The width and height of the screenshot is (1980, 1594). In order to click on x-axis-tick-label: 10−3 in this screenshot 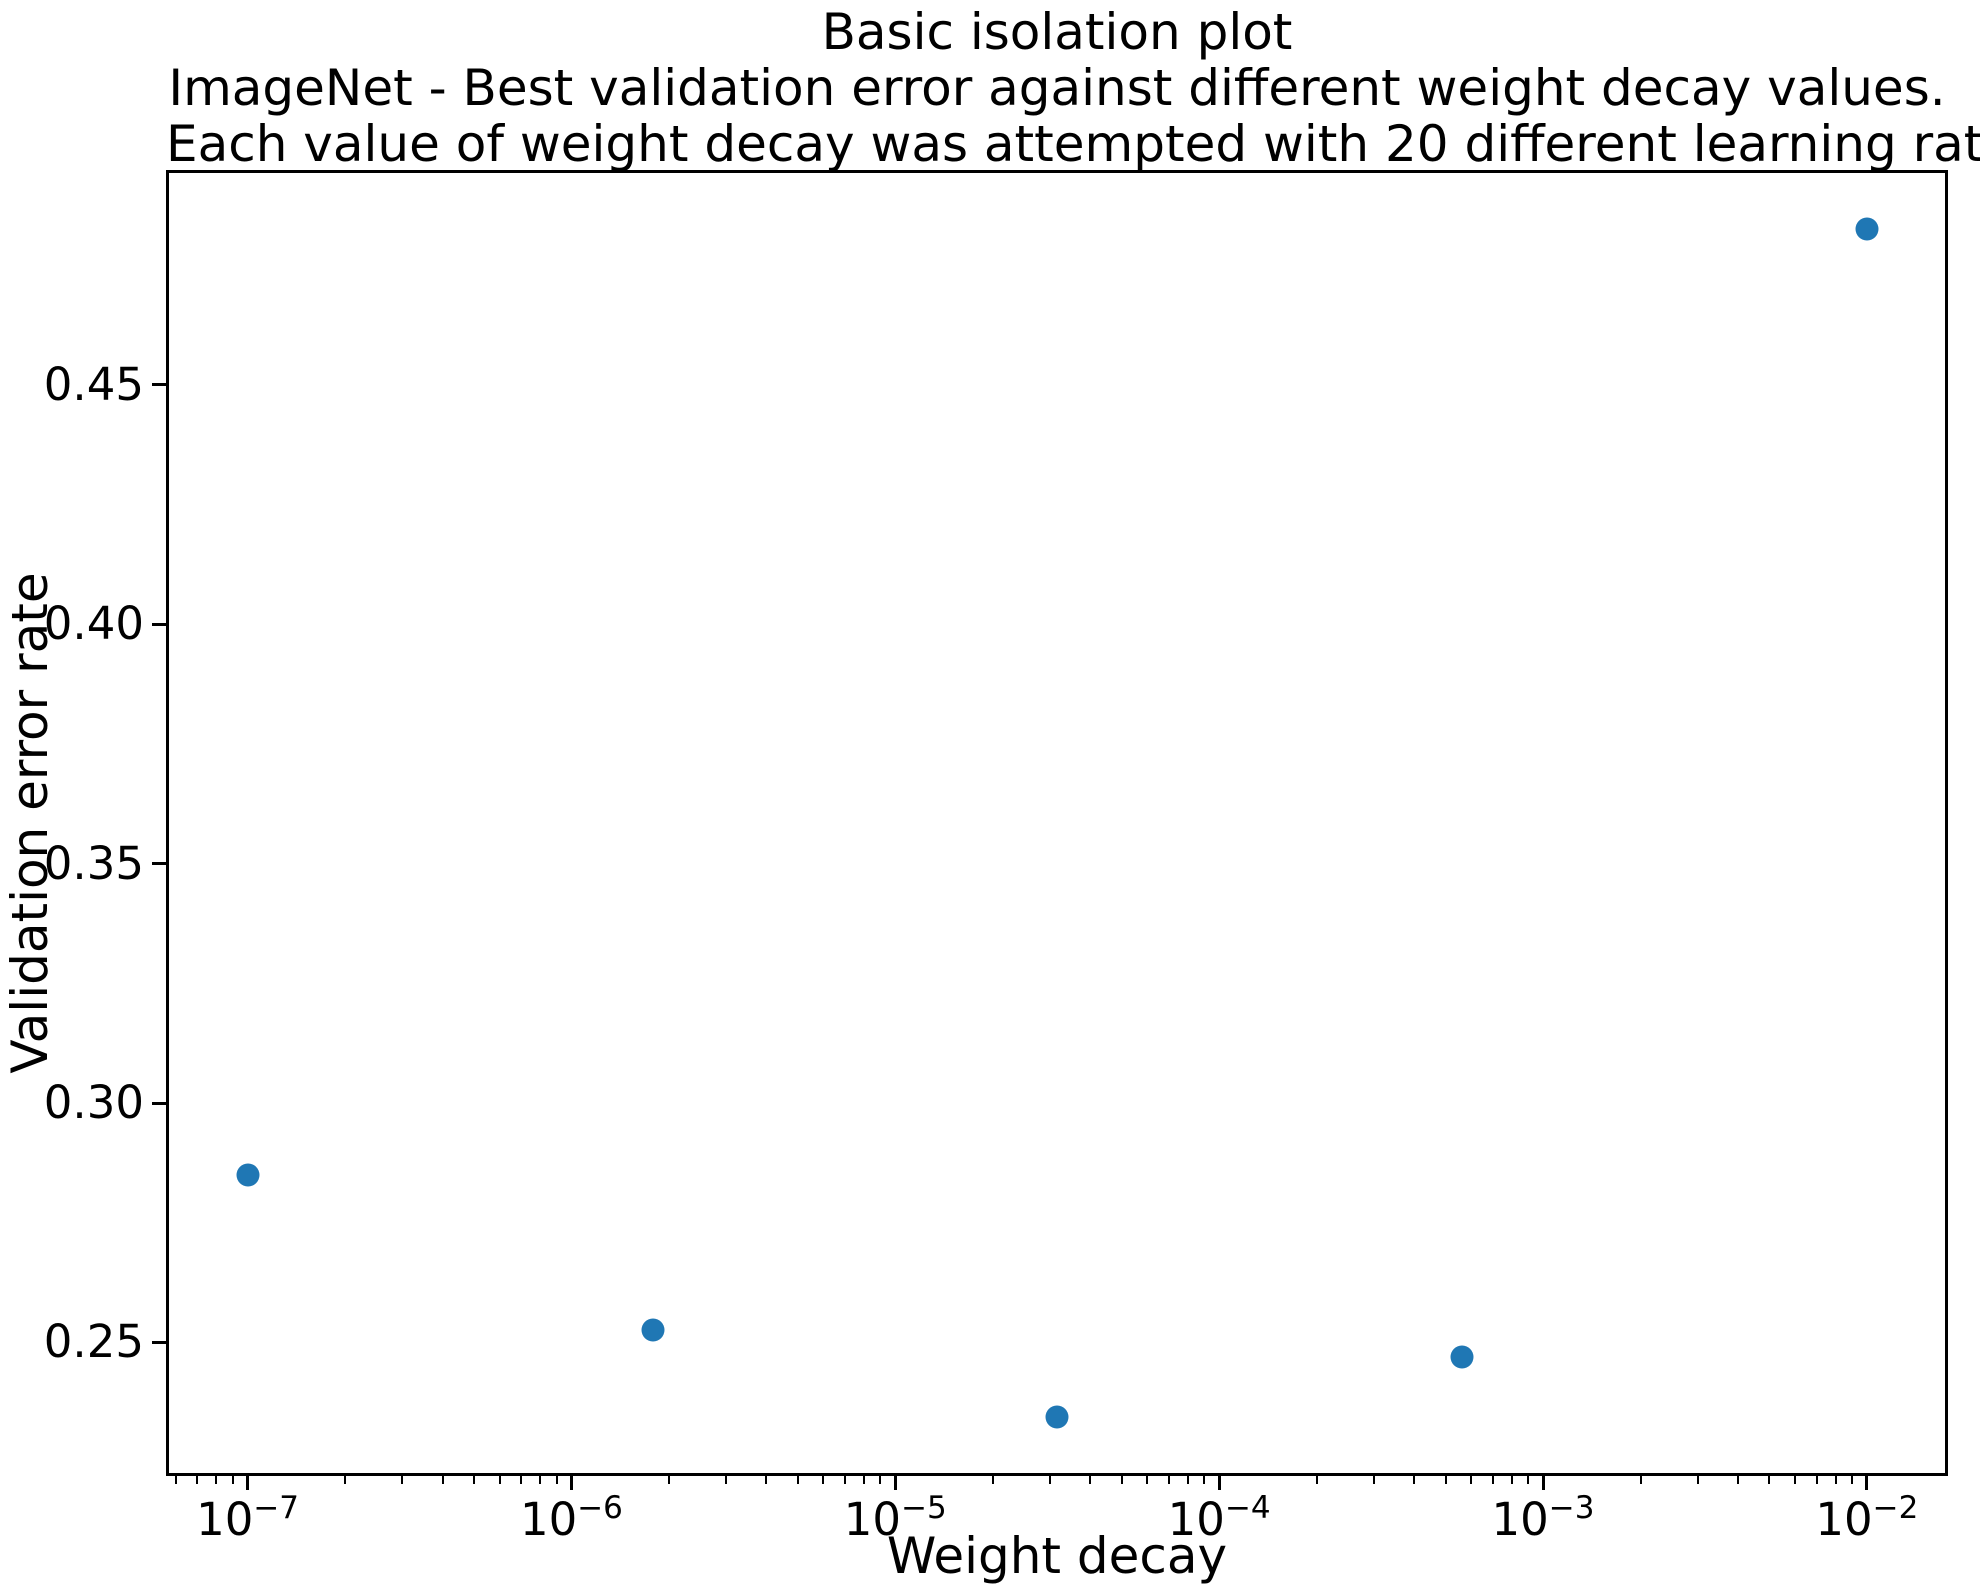, I will do `click(1543, 1521)`.